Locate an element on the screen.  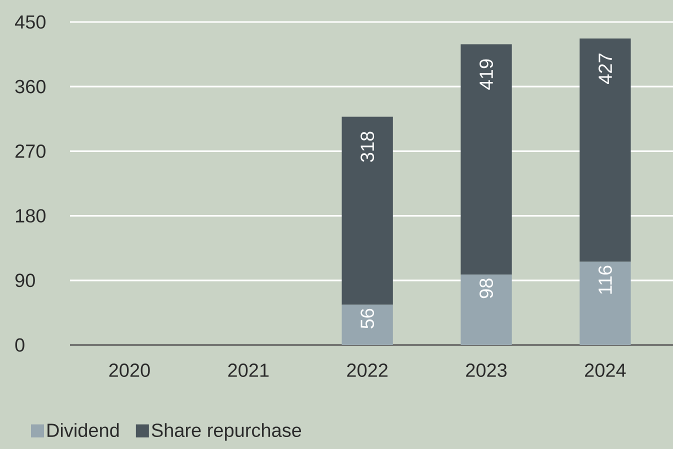
x-tick-label: 2020 is located at coordinates (129, 370).